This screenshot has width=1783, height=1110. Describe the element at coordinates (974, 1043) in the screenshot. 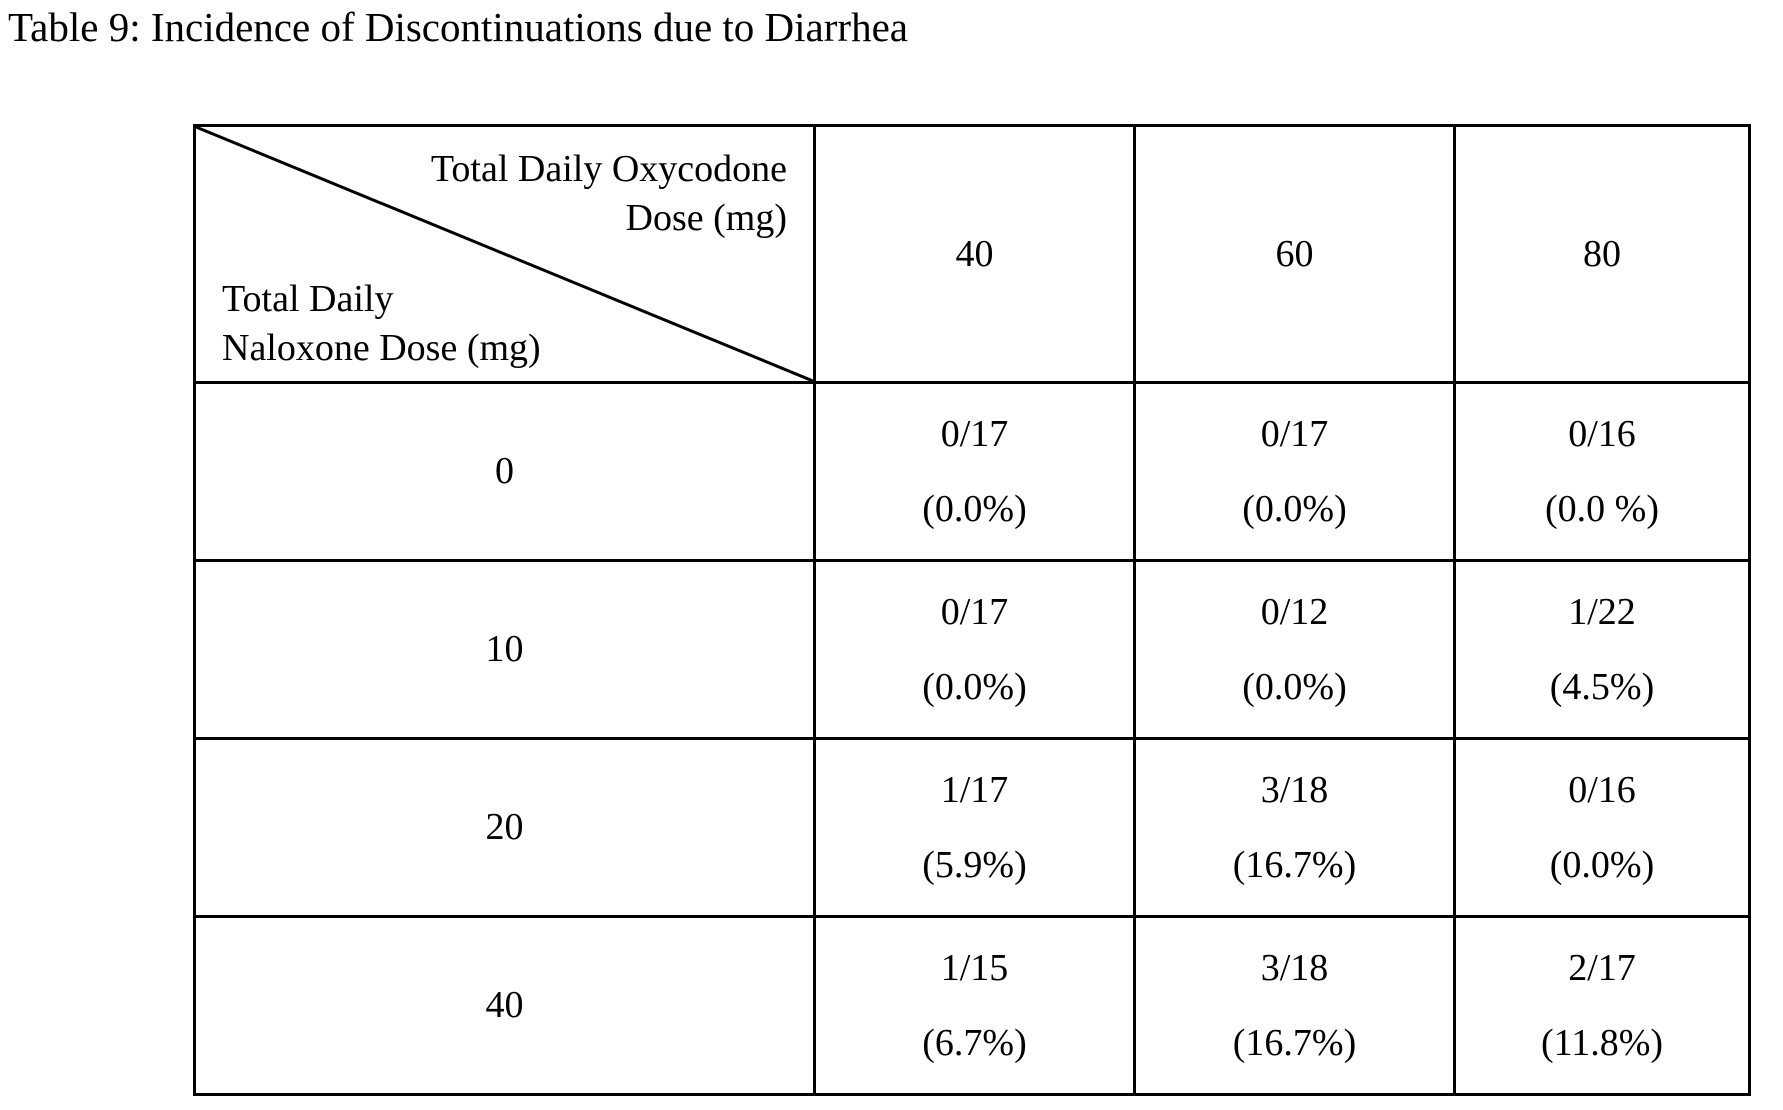

I see `cell-percent: (6.7%)` at that location.